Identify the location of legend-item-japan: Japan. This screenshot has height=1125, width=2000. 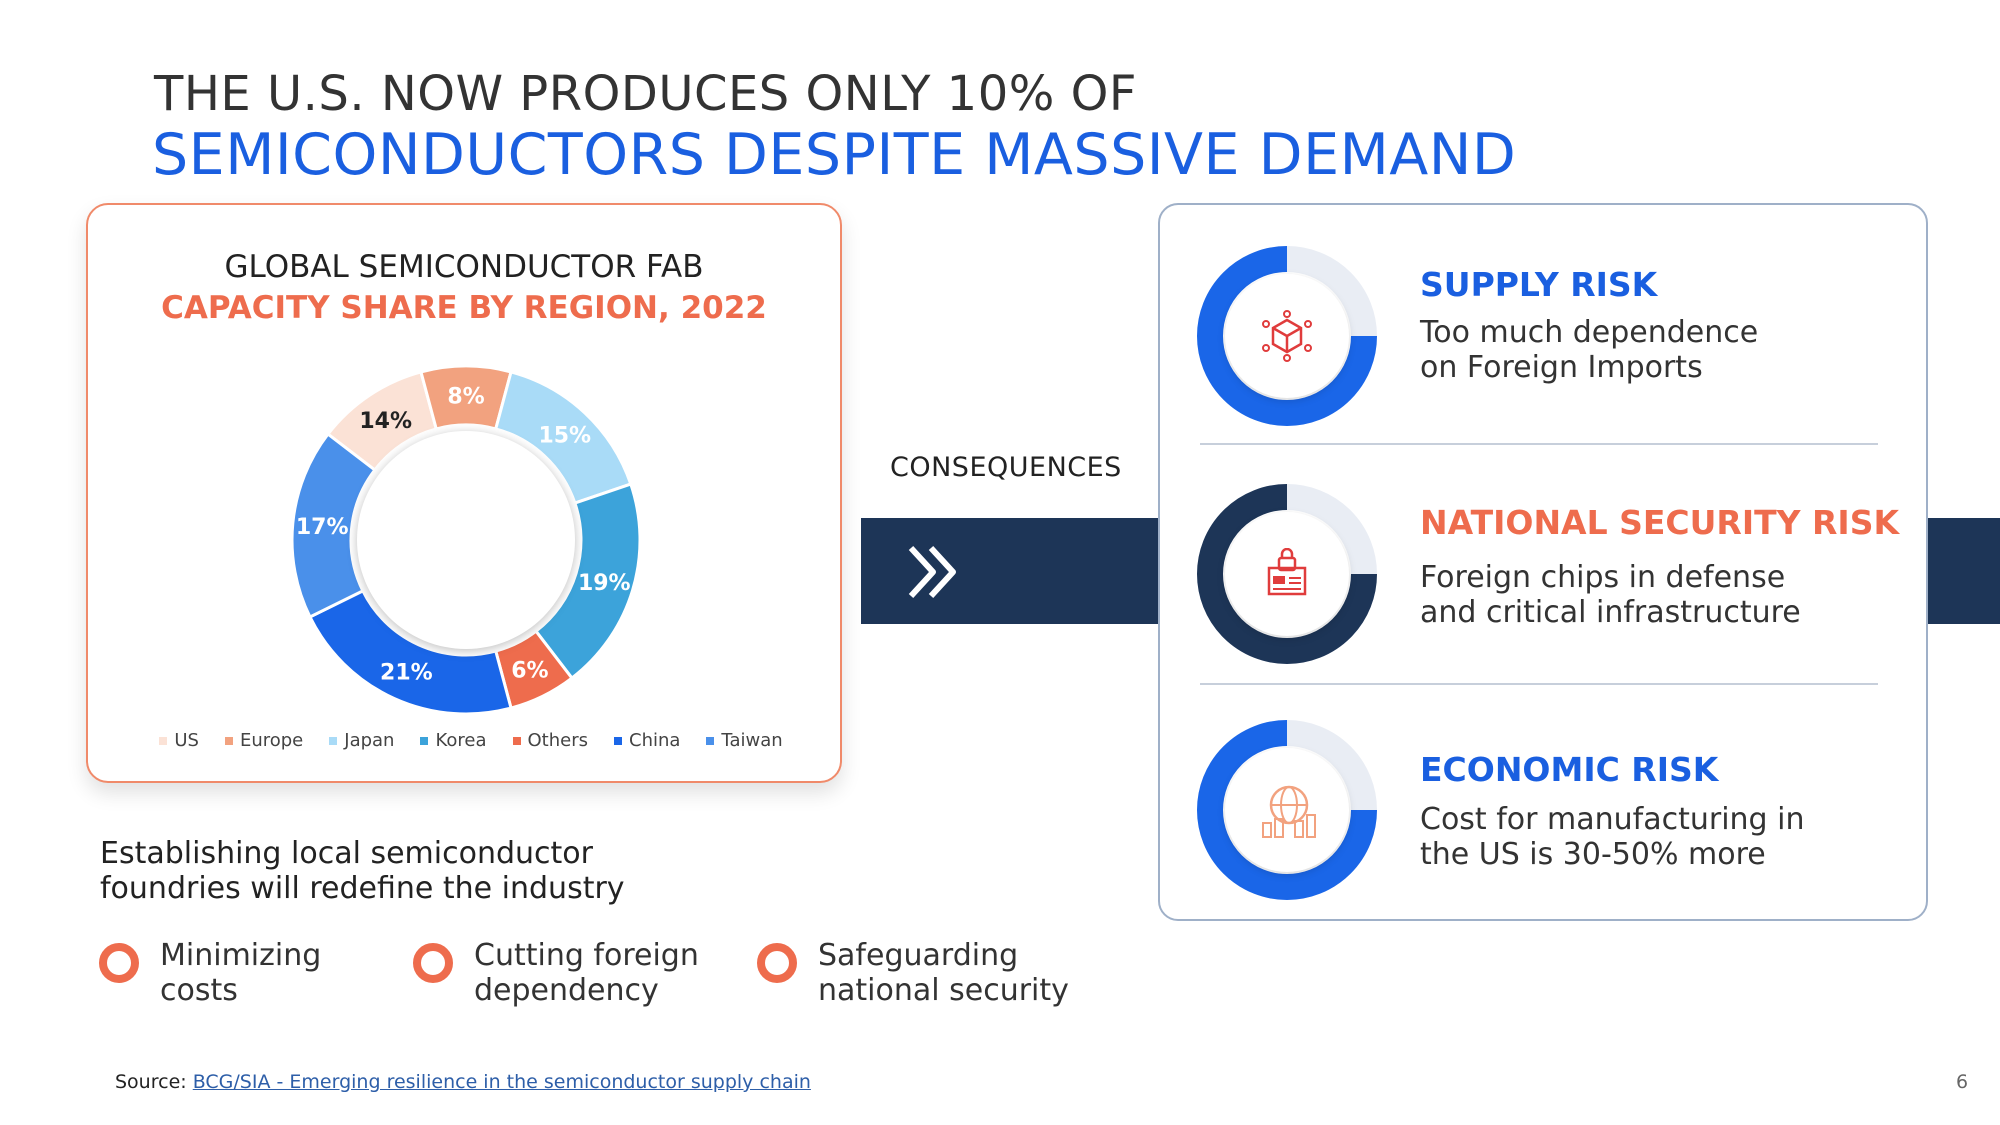
(361, 740).